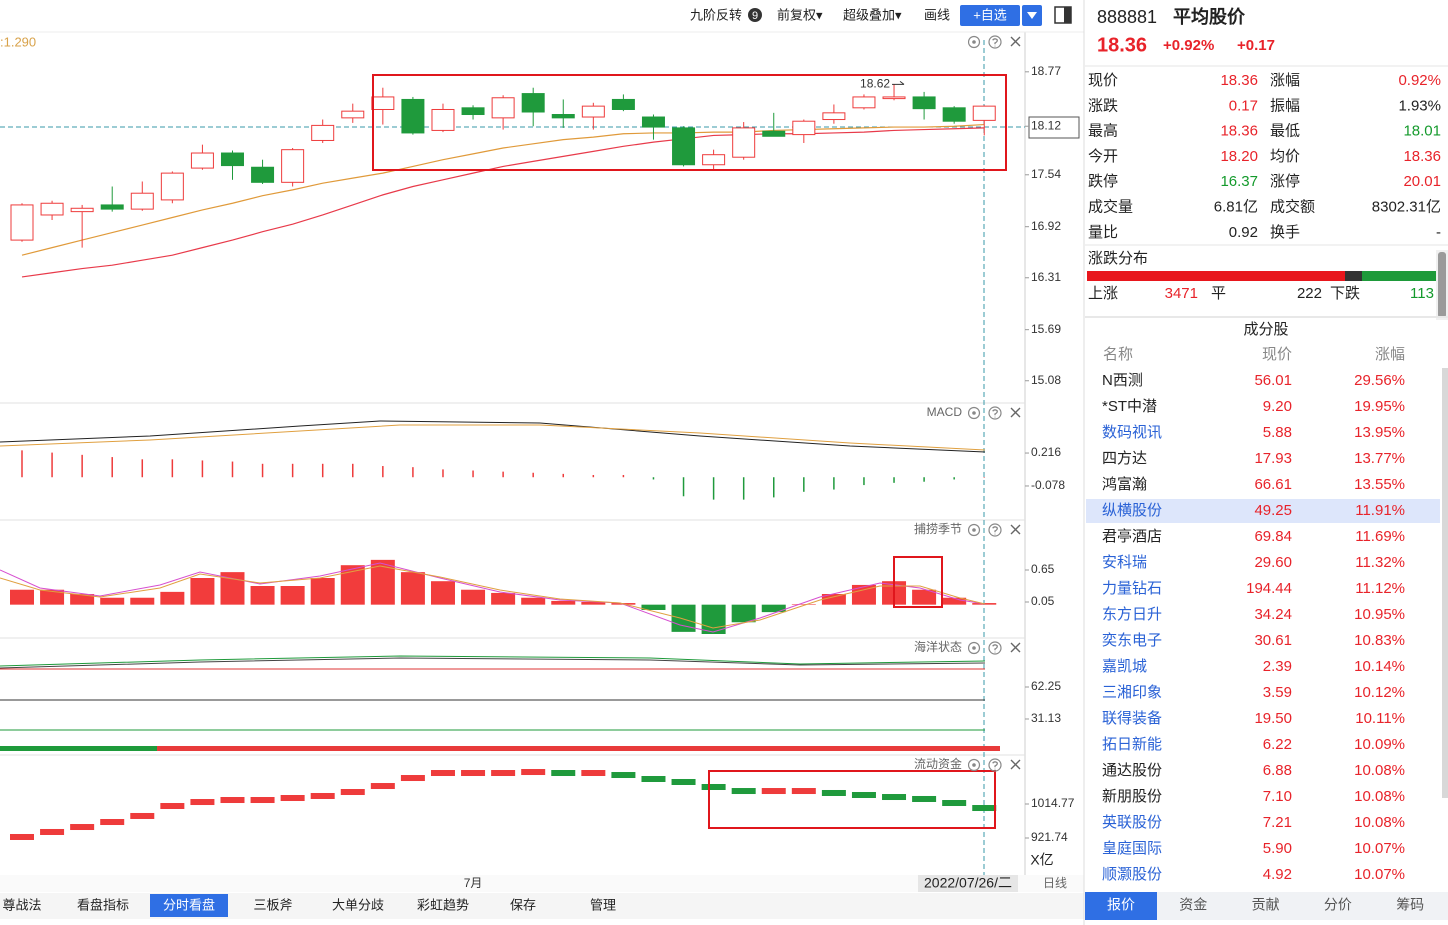 The height and width of the screenshot is (925, 1448). What do you see at coordinates (1129, 406) in the screenshot?
I see `stock-name: *ST中潜` at bounding box center [1129, 406].